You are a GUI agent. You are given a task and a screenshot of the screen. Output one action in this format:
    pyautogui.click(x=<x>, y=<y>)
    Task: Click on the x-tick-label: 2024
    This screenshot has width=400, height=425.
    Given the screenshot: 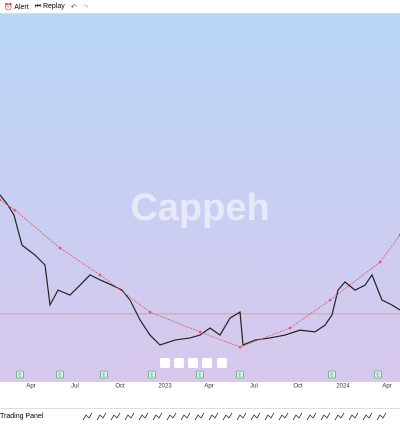 What is the action you would take?
    pyautogui.click(x=343, y=387)
    